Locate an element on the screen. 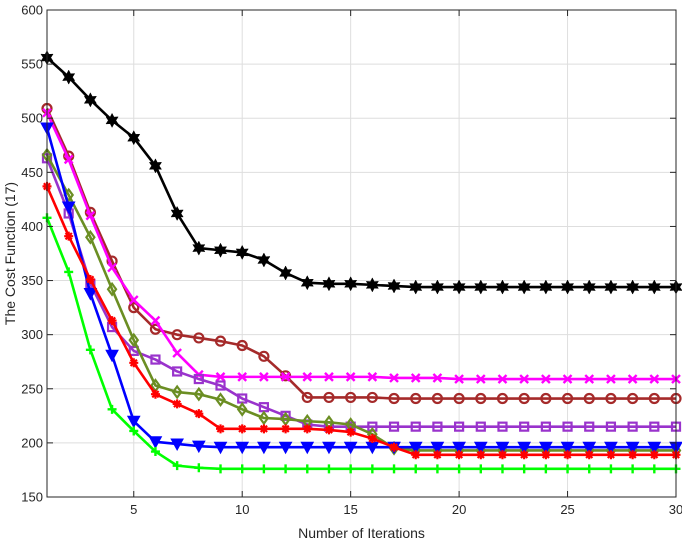 The width and height of the screenshot is (682, 543). y-tick-label: 350 is located at coordinates (32, 280).